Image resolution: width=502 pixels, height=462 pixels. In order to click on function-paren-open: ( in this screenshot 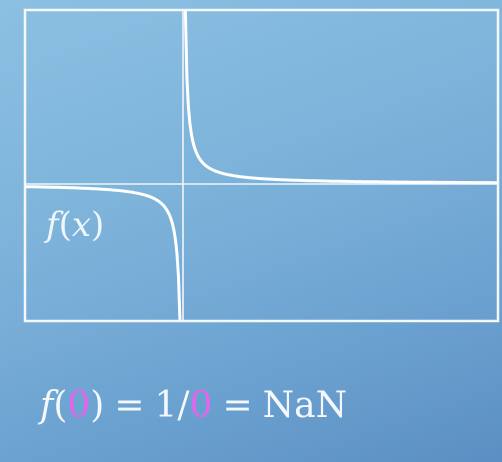, I will do `click(65, 225)`.